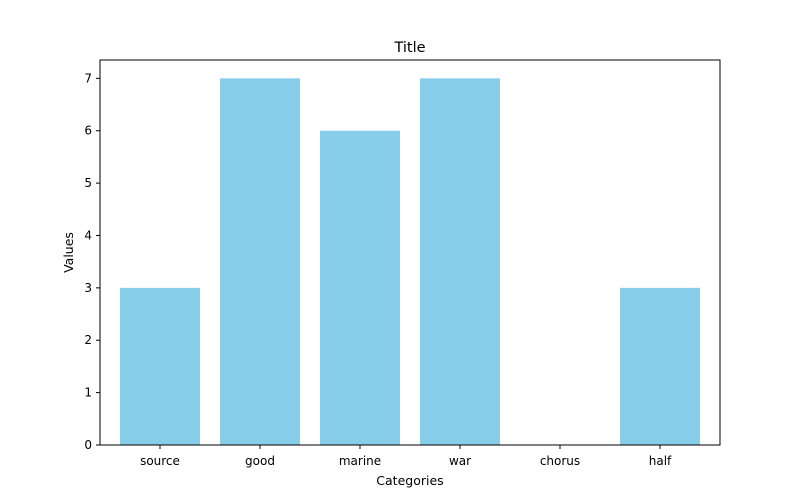  I want to click on y-axis: 0 1 2 3 4 5 6 7, so click(92, 261).